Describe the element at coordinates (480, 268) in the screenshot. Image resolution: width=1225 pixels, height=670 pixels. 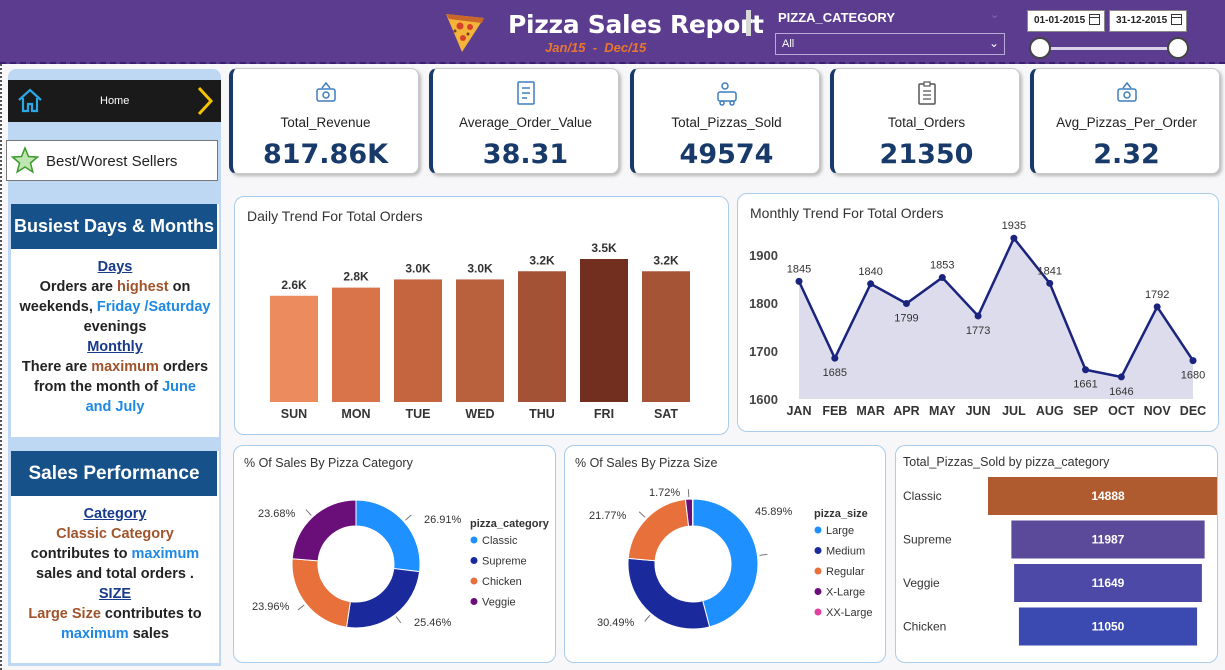
I see `data-label: 3.0K` at that location.